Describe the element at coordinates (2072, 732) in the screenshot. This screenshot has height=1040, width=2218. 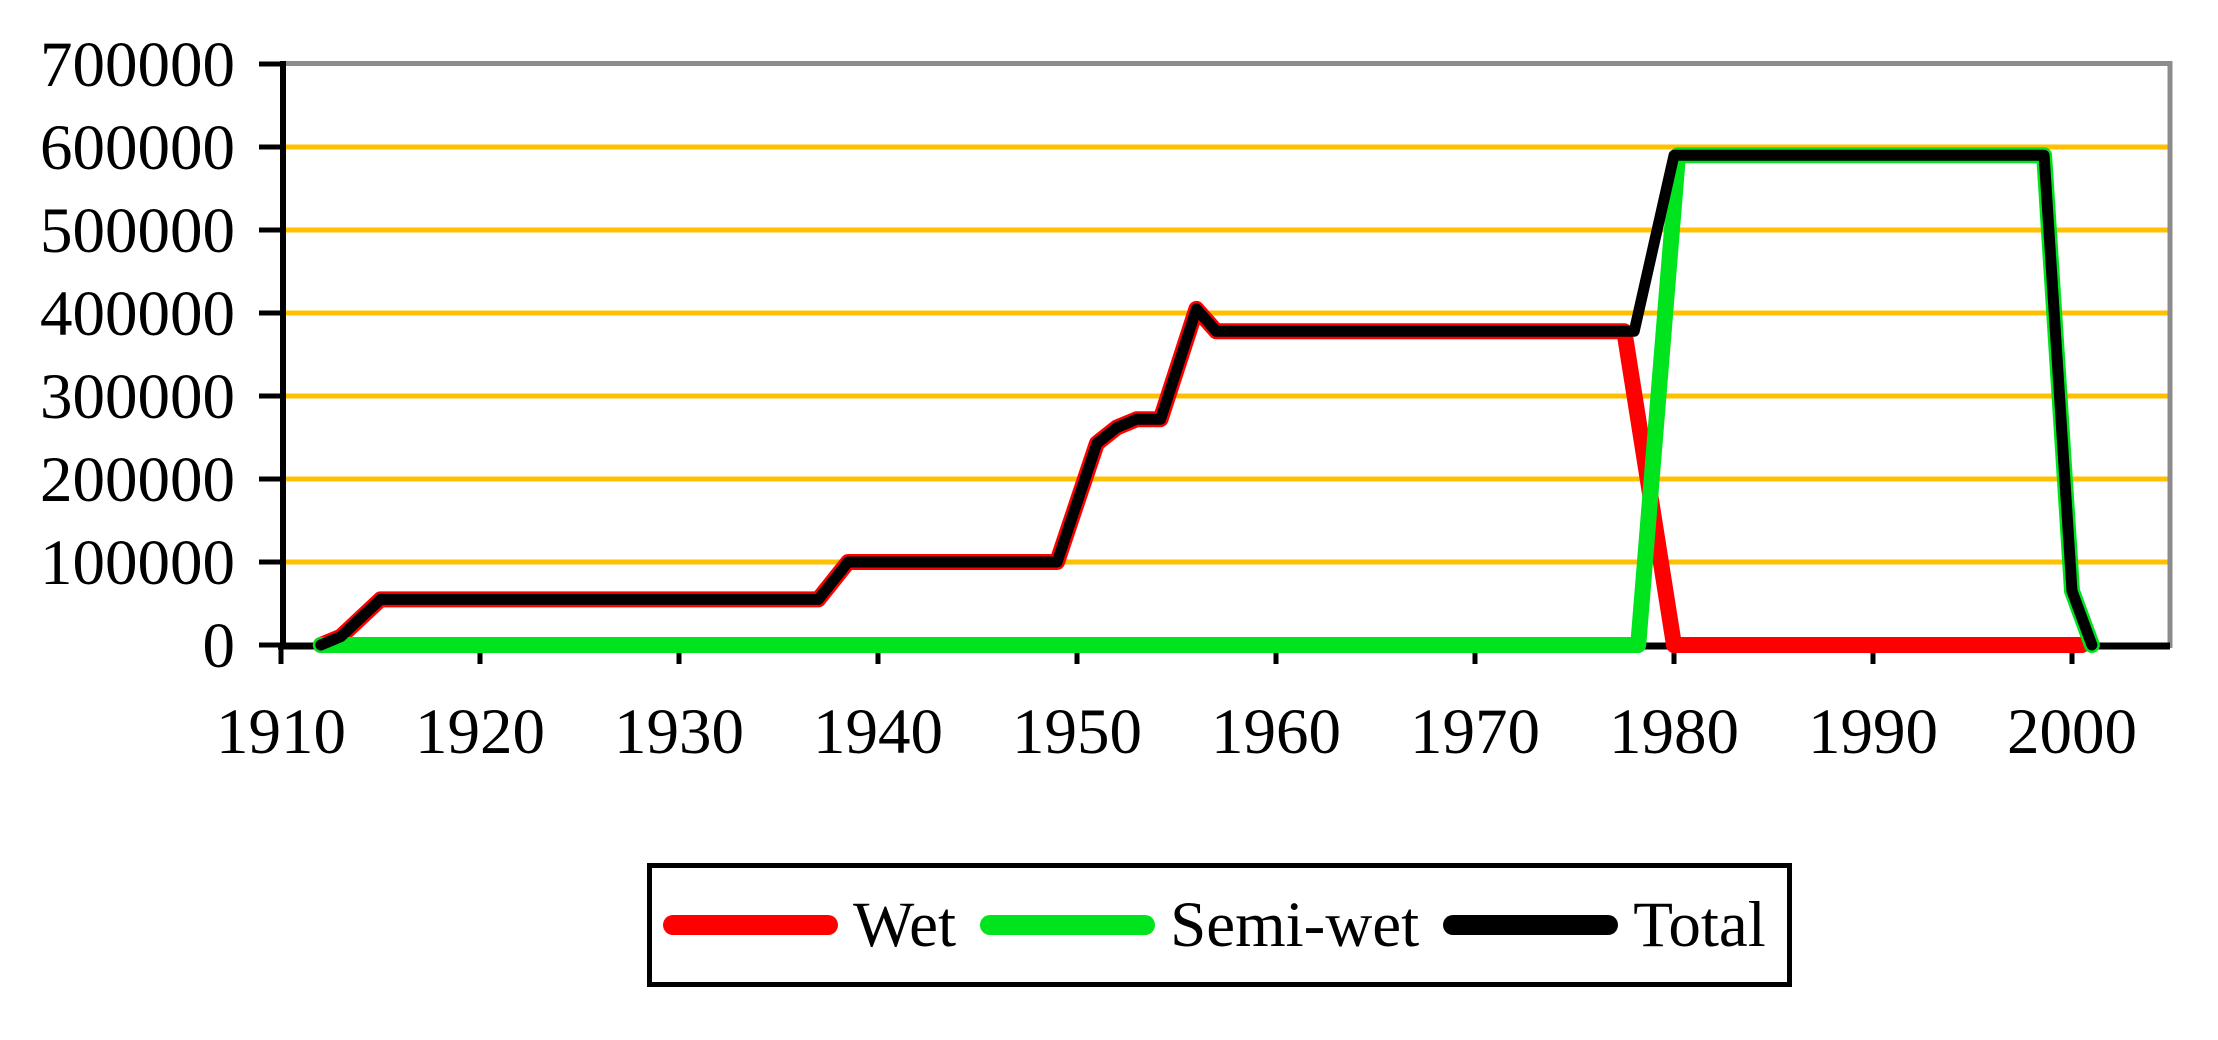
I see `x-tick-label: 2000` at that location.